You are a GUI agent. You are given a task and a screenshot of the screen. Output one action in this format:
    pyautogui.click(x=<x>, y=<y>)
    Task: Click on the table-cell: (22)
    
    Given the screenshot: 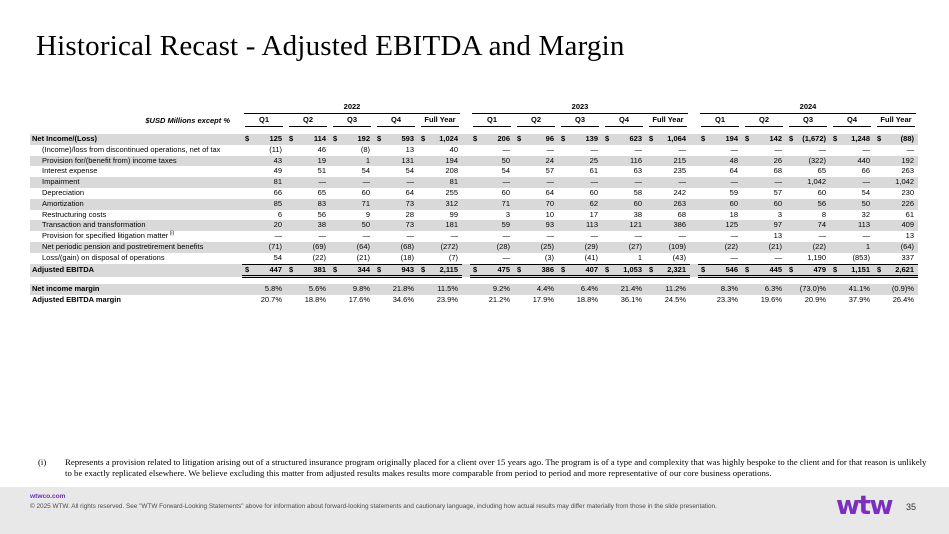 What is the action you would take?
    pyautogui.click(x=819, y=246)
    